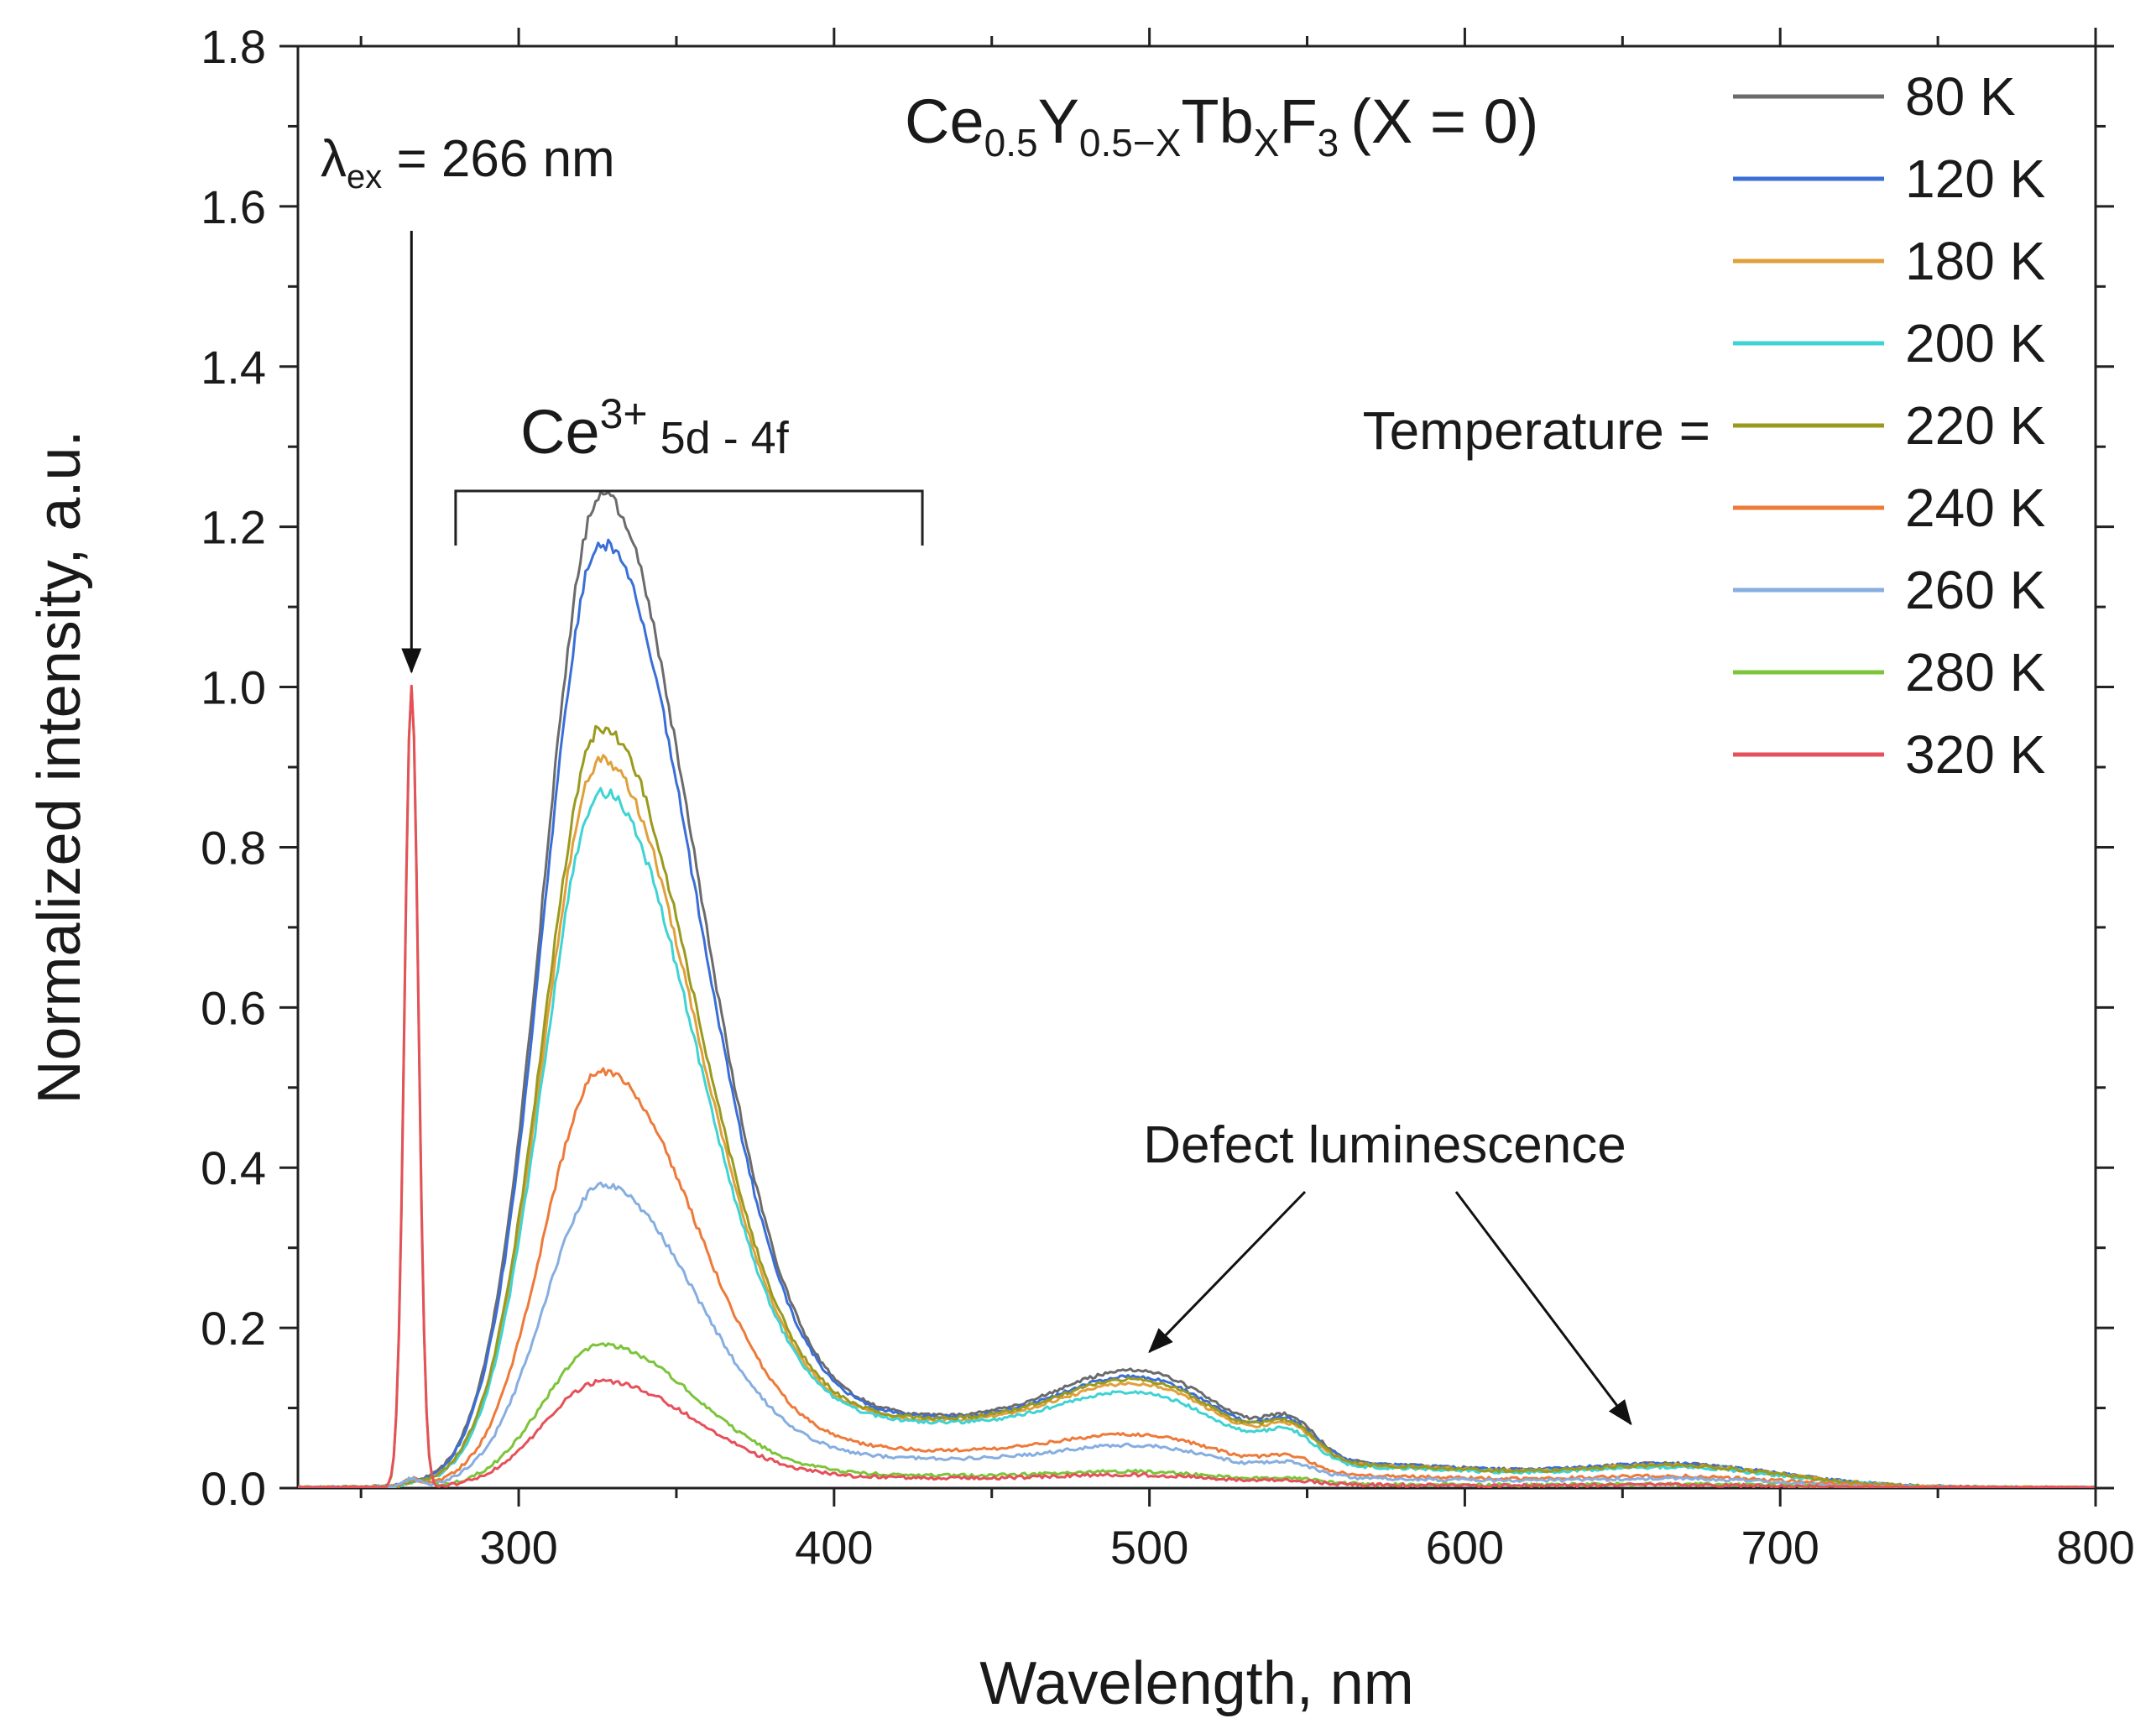 The height and width of the screenshot is (1734, 2156). I want to click on y-tick-label: 1.8, so click(233, 46).